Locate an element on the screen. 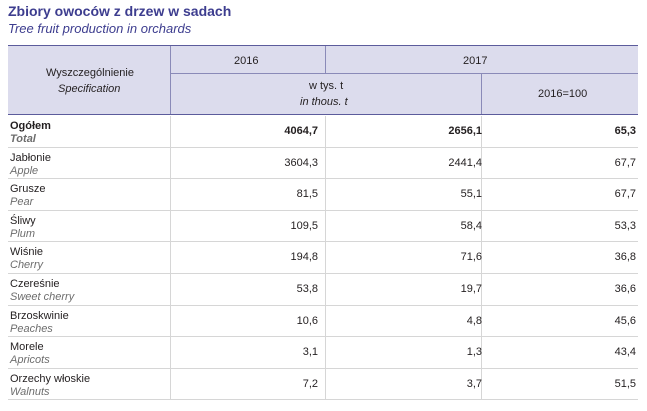 This screenshot has width=647, height=411. table-row: Czereśnie Sweet cherry 53,8 19,7 36,6 is located at coordinates (323, 289).